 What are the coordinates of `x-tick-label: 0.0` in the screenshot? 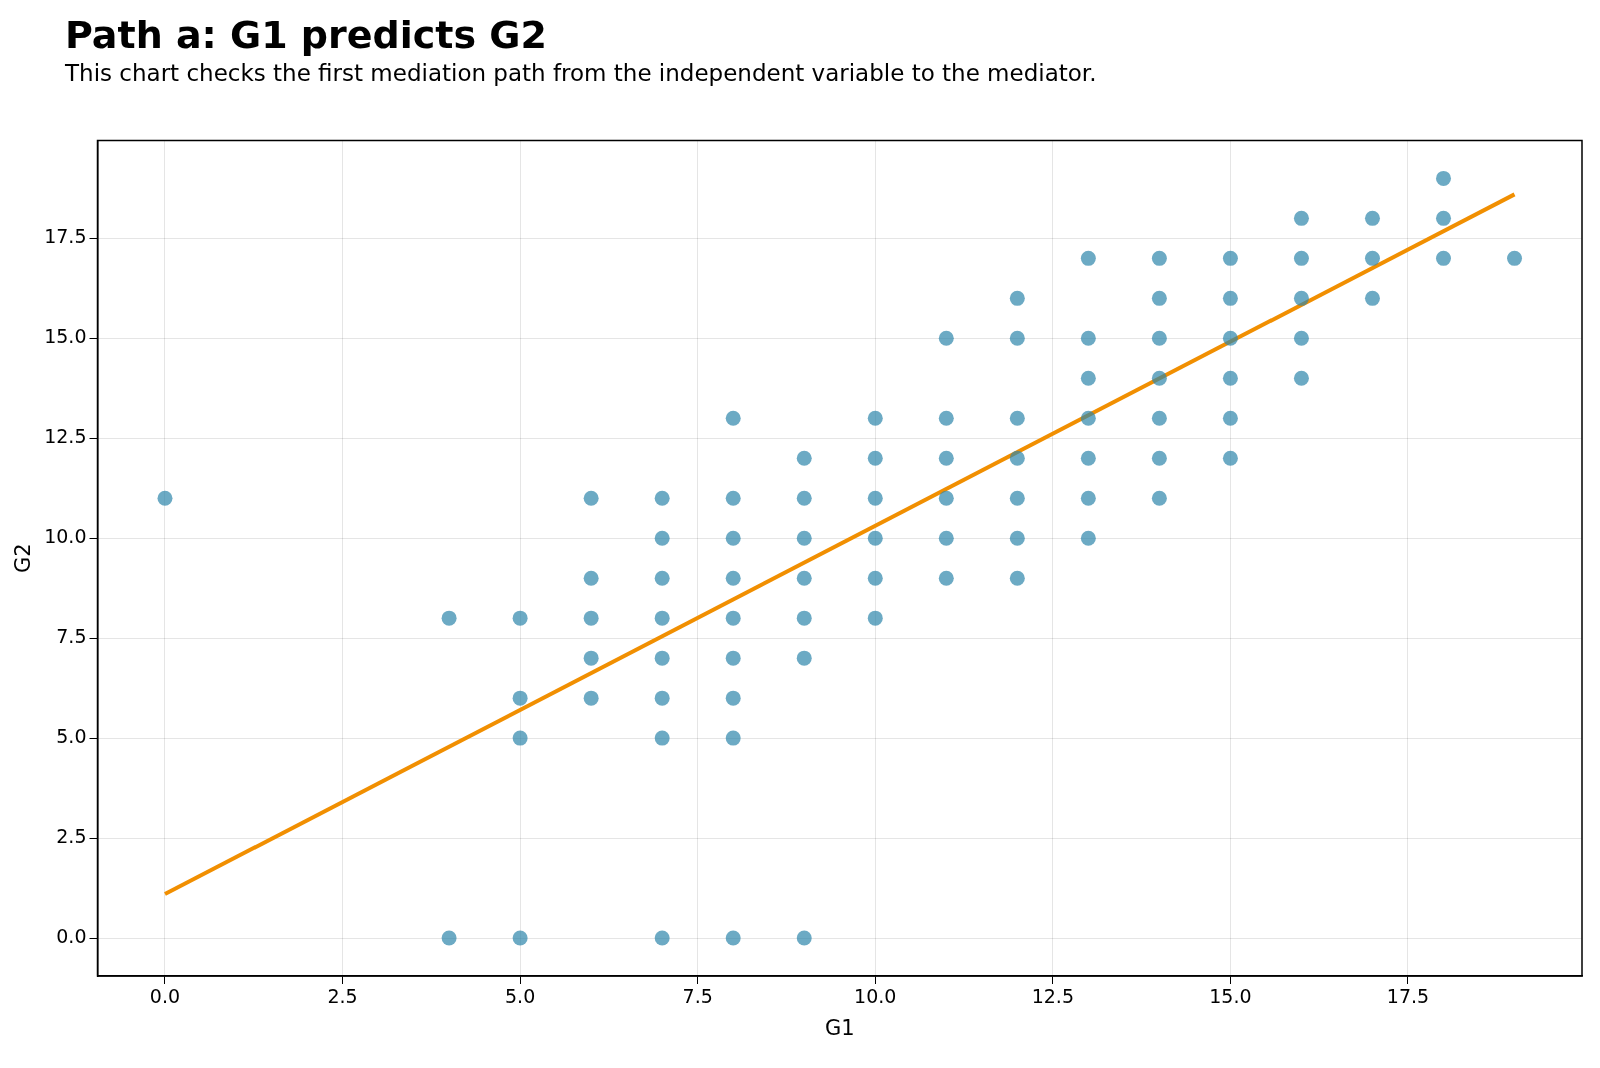 It's located at (165, 996).